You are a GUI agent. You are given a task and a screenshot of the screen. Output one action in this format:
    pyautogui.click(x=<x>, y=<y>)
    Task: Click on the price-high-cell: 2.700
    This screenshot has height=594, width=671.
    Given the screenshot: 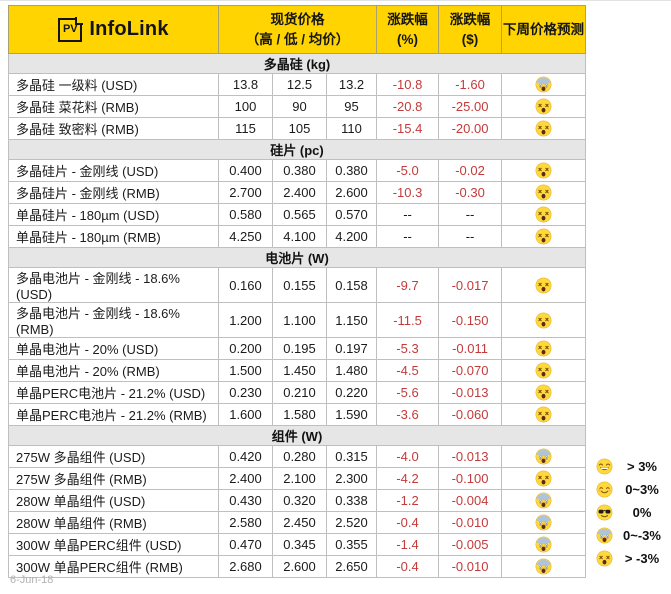 What is the action you would take?
    pyautogui.click(x=245, y=192)
    